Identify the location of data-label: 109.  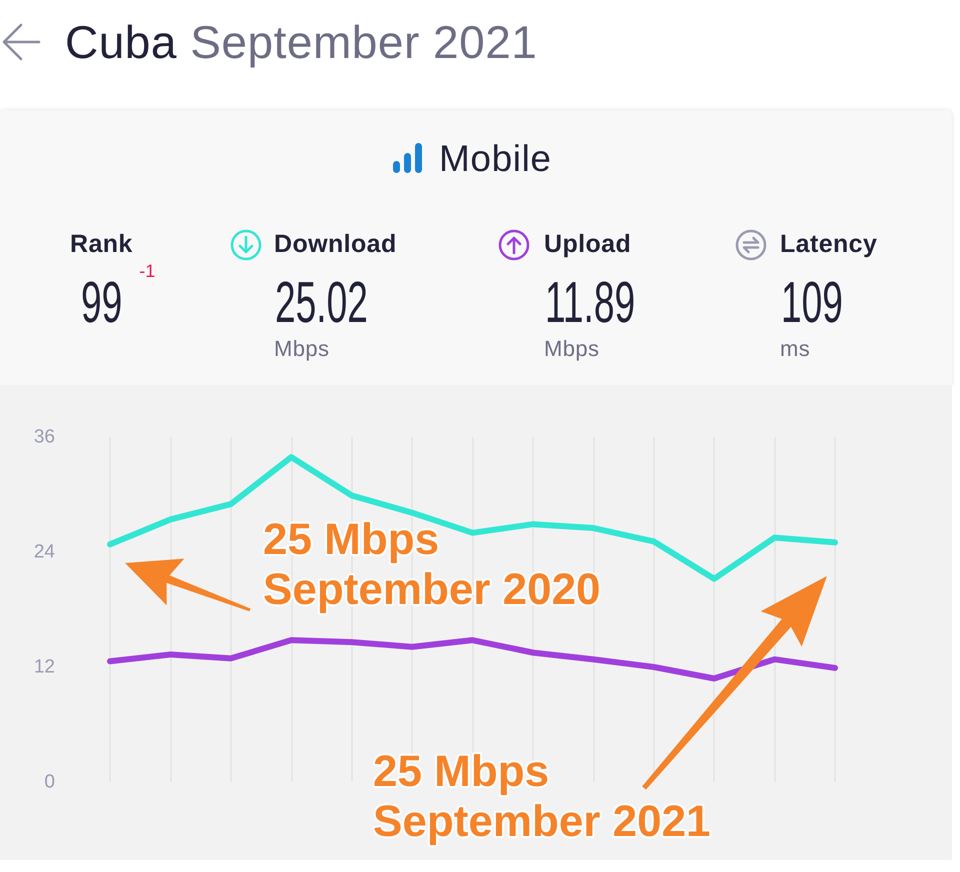
(812, 302).